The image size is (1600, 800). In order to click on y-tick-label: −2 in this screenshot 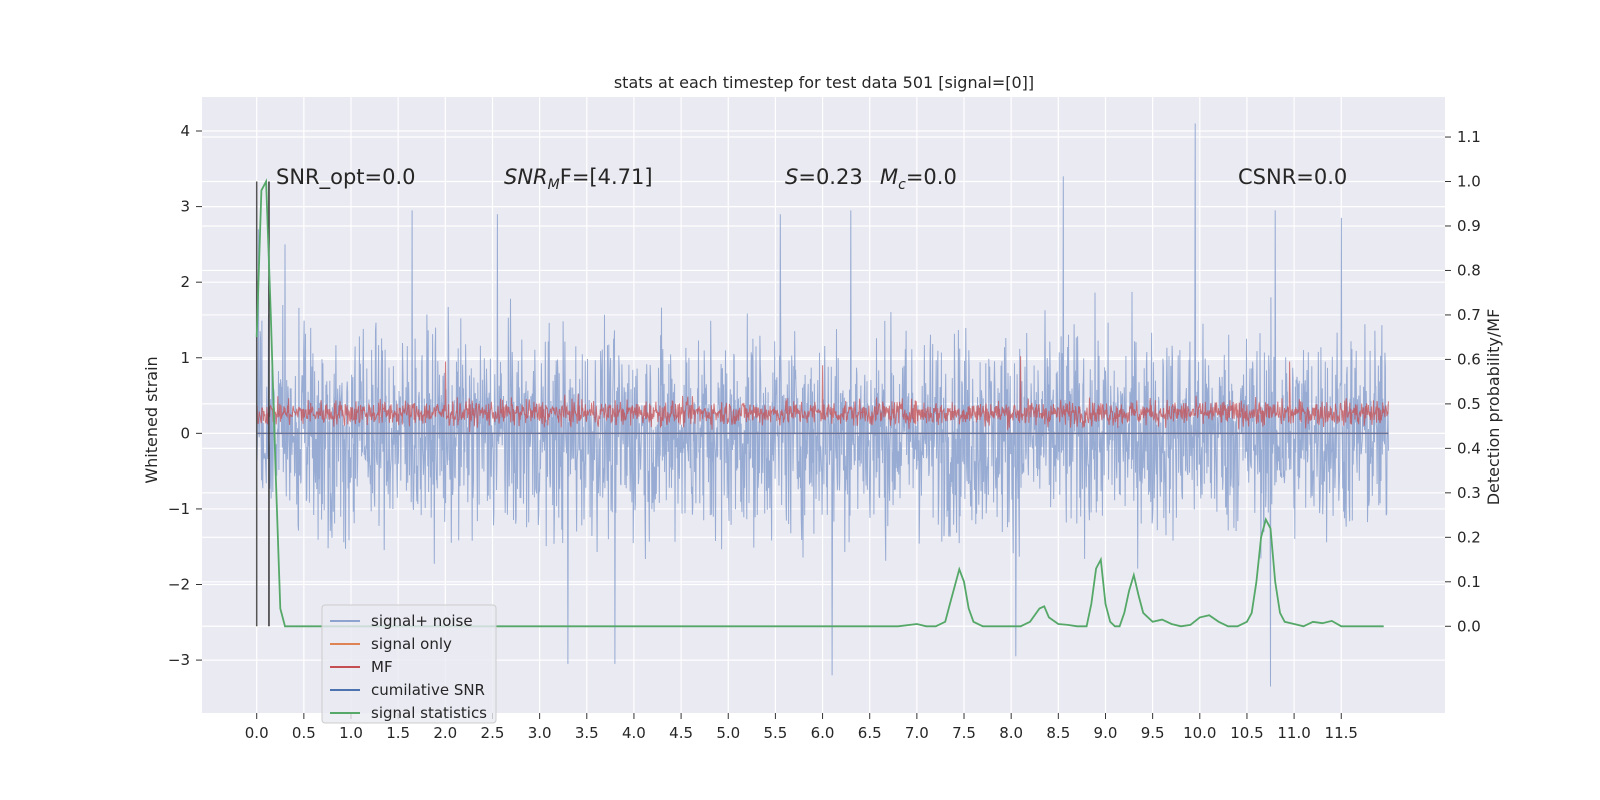, I will do `click(179, 585)`.